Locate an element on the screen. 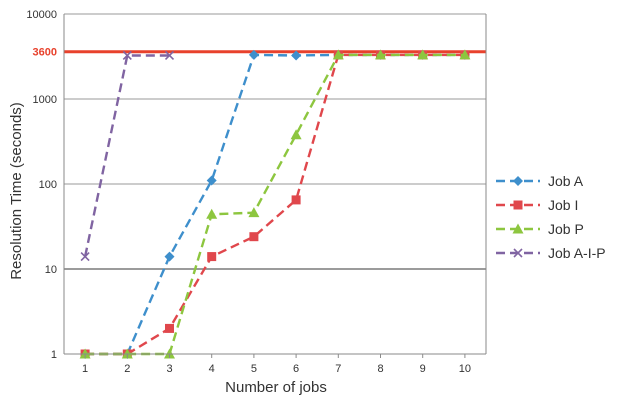 Image resolution: width=621 pixels, height=405 pixels. data-point-job-a-i-p-2-stroke-b is located at coordinates (127, 55).